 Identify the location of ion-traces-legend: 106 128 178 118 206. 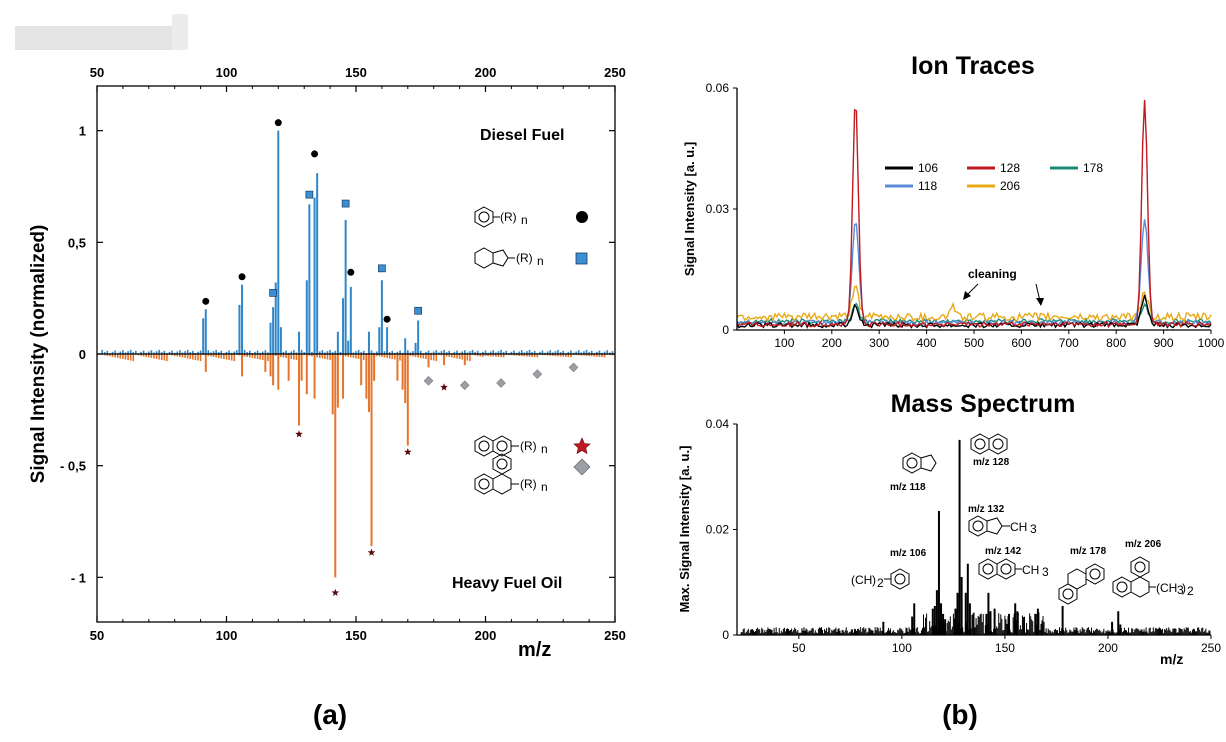
(994, 177).